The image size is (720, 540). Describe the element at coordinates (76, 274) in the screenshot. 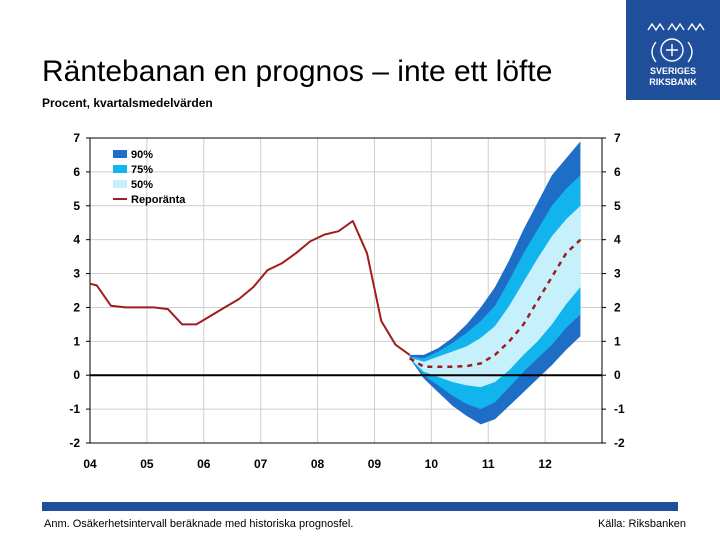

I see `y-tick-label-left: 3` at that location.